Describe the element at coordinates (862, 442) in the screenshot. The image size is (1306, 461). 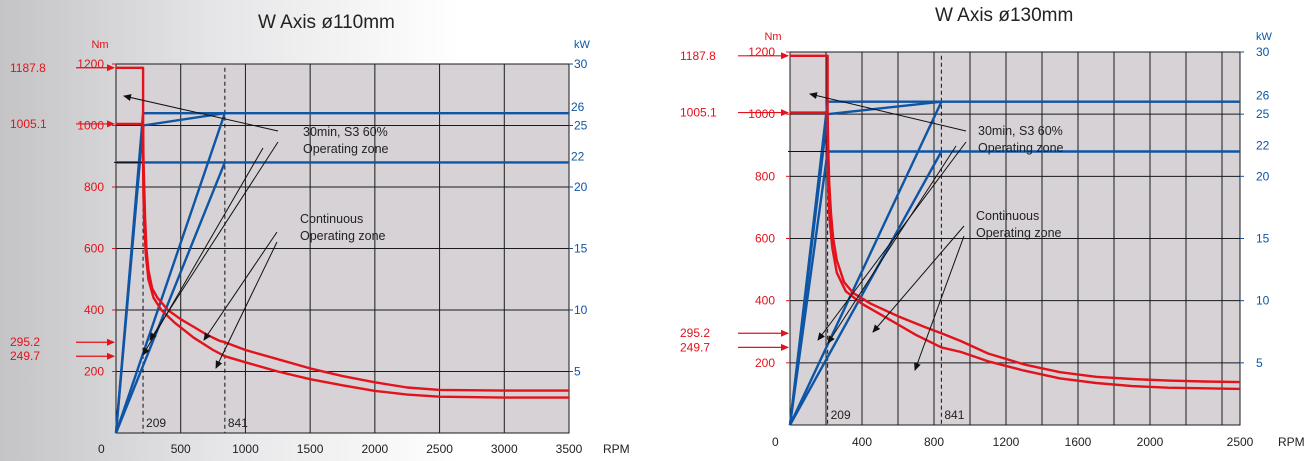
I see `x-tick-label: 400` at that location.